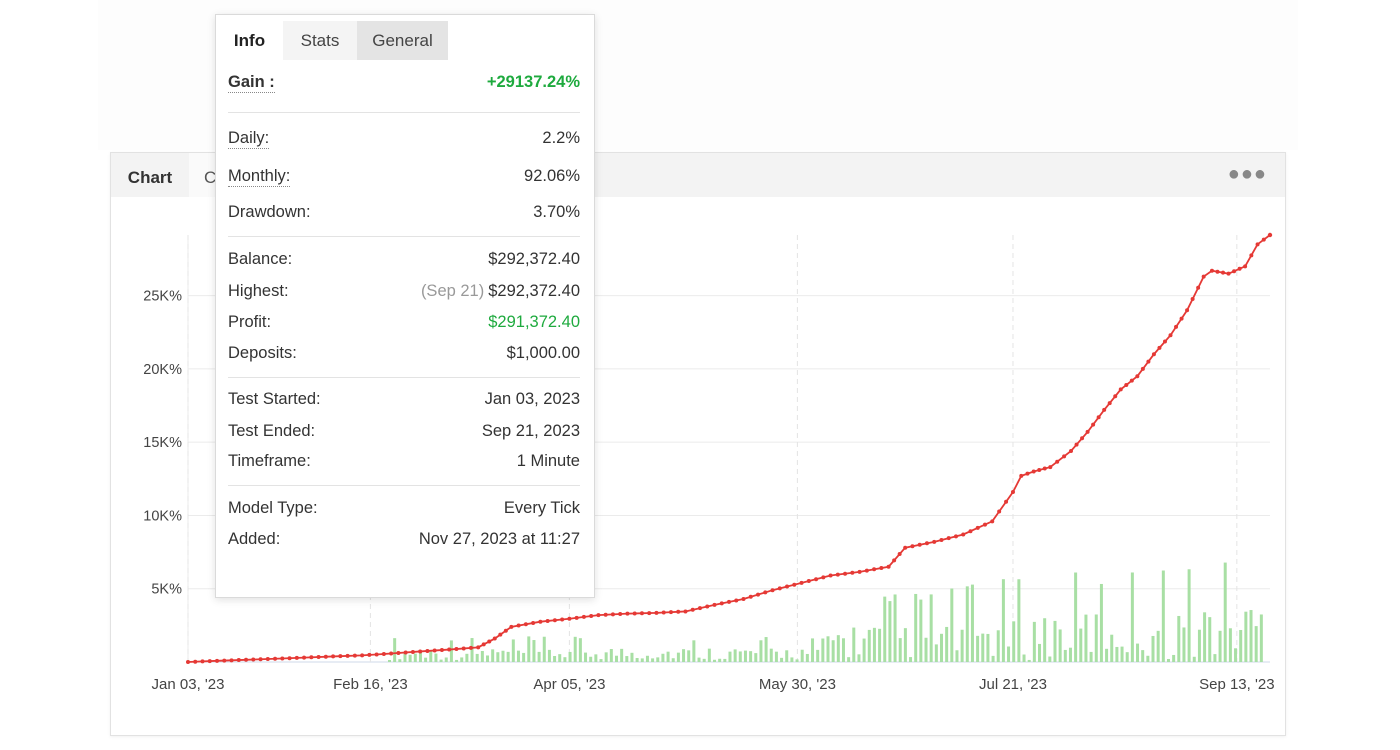 Image resolution: width=1400 pixels, height=750 pixels. What do you see at coordinates (541, 508) in the screenshot?
I see `model-type-value: Every Tick` at bounding box center [541, 508].